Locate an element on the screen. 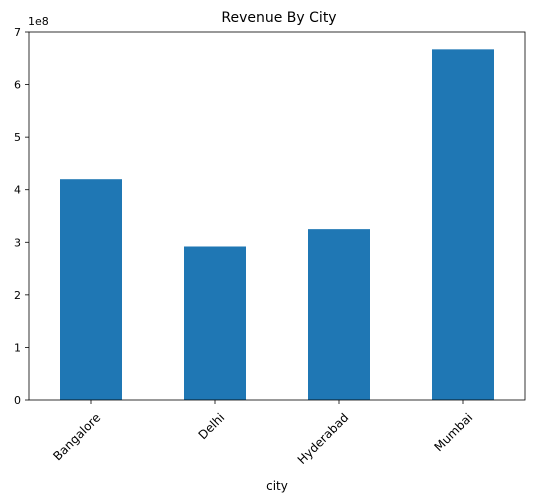  chart-title: Revenue By City is located at coordinates (278, 18).